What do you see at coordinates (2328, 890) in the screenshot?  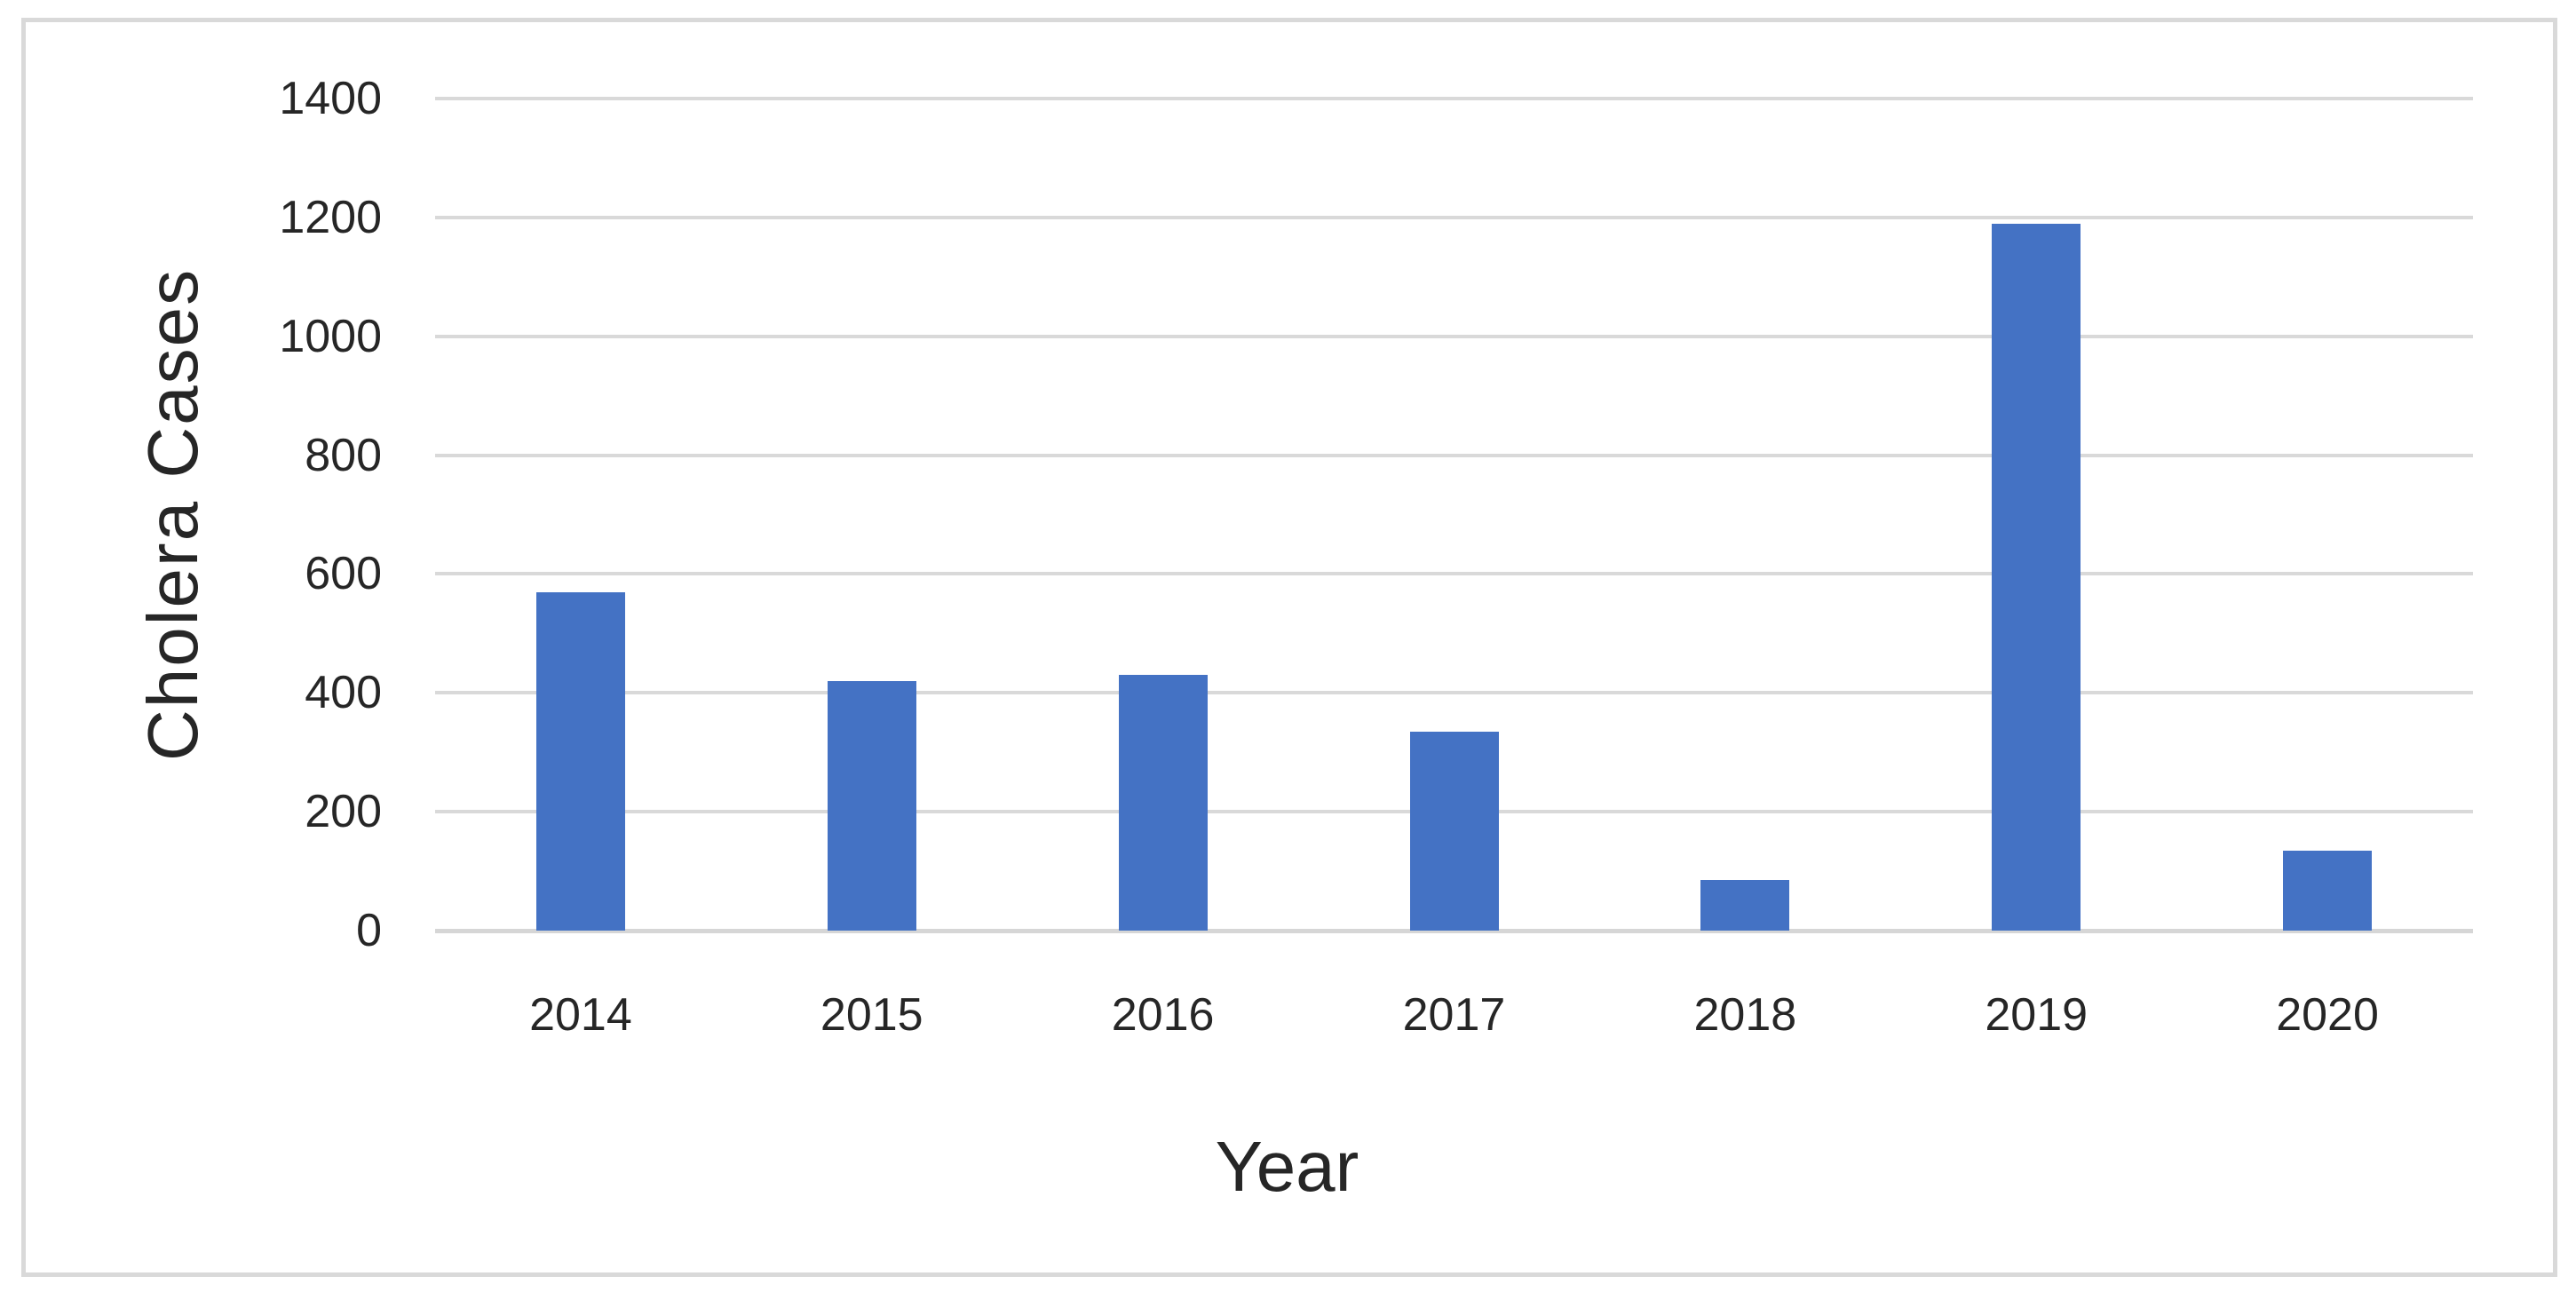 I see `bar-2020` at bounding box center [2328, 890].